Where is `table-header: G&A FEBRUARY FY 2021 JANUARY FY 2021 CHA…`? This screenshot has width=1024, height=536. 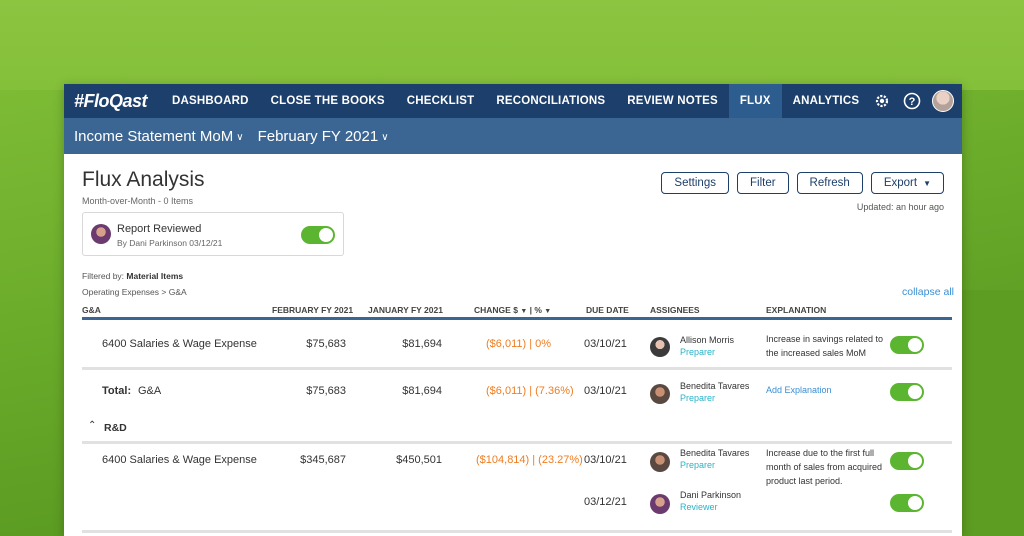 table-header: G&A FEBRUARY FY 2021 JANUARY FY 2021 CHA… is located at coordinates (517, 311).